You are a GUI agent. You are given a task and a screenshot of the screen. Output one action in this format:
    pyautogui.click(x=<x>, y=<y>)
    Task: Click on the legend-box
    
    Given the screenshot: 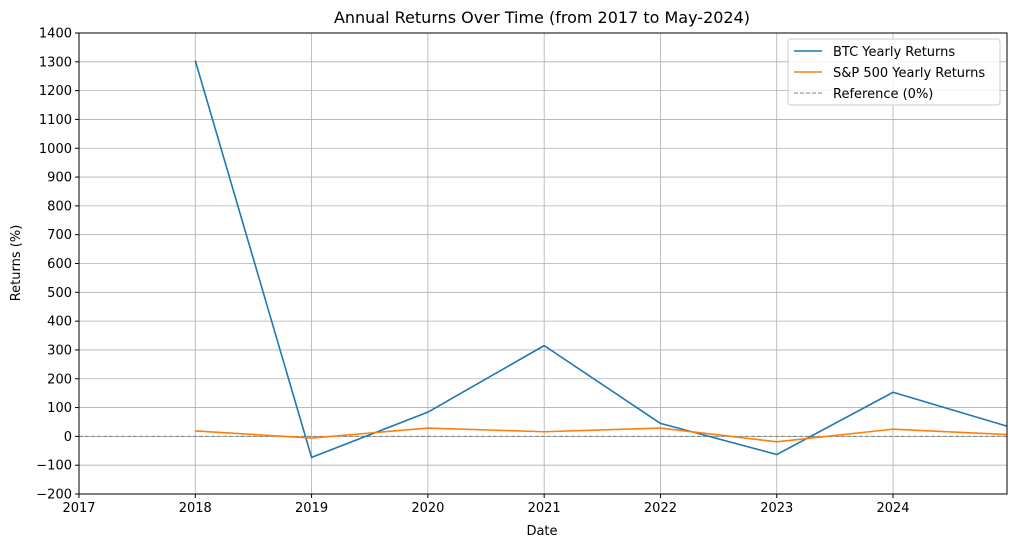 What is the action you would take?
    pyautogui.click(x=894, y=72)
    